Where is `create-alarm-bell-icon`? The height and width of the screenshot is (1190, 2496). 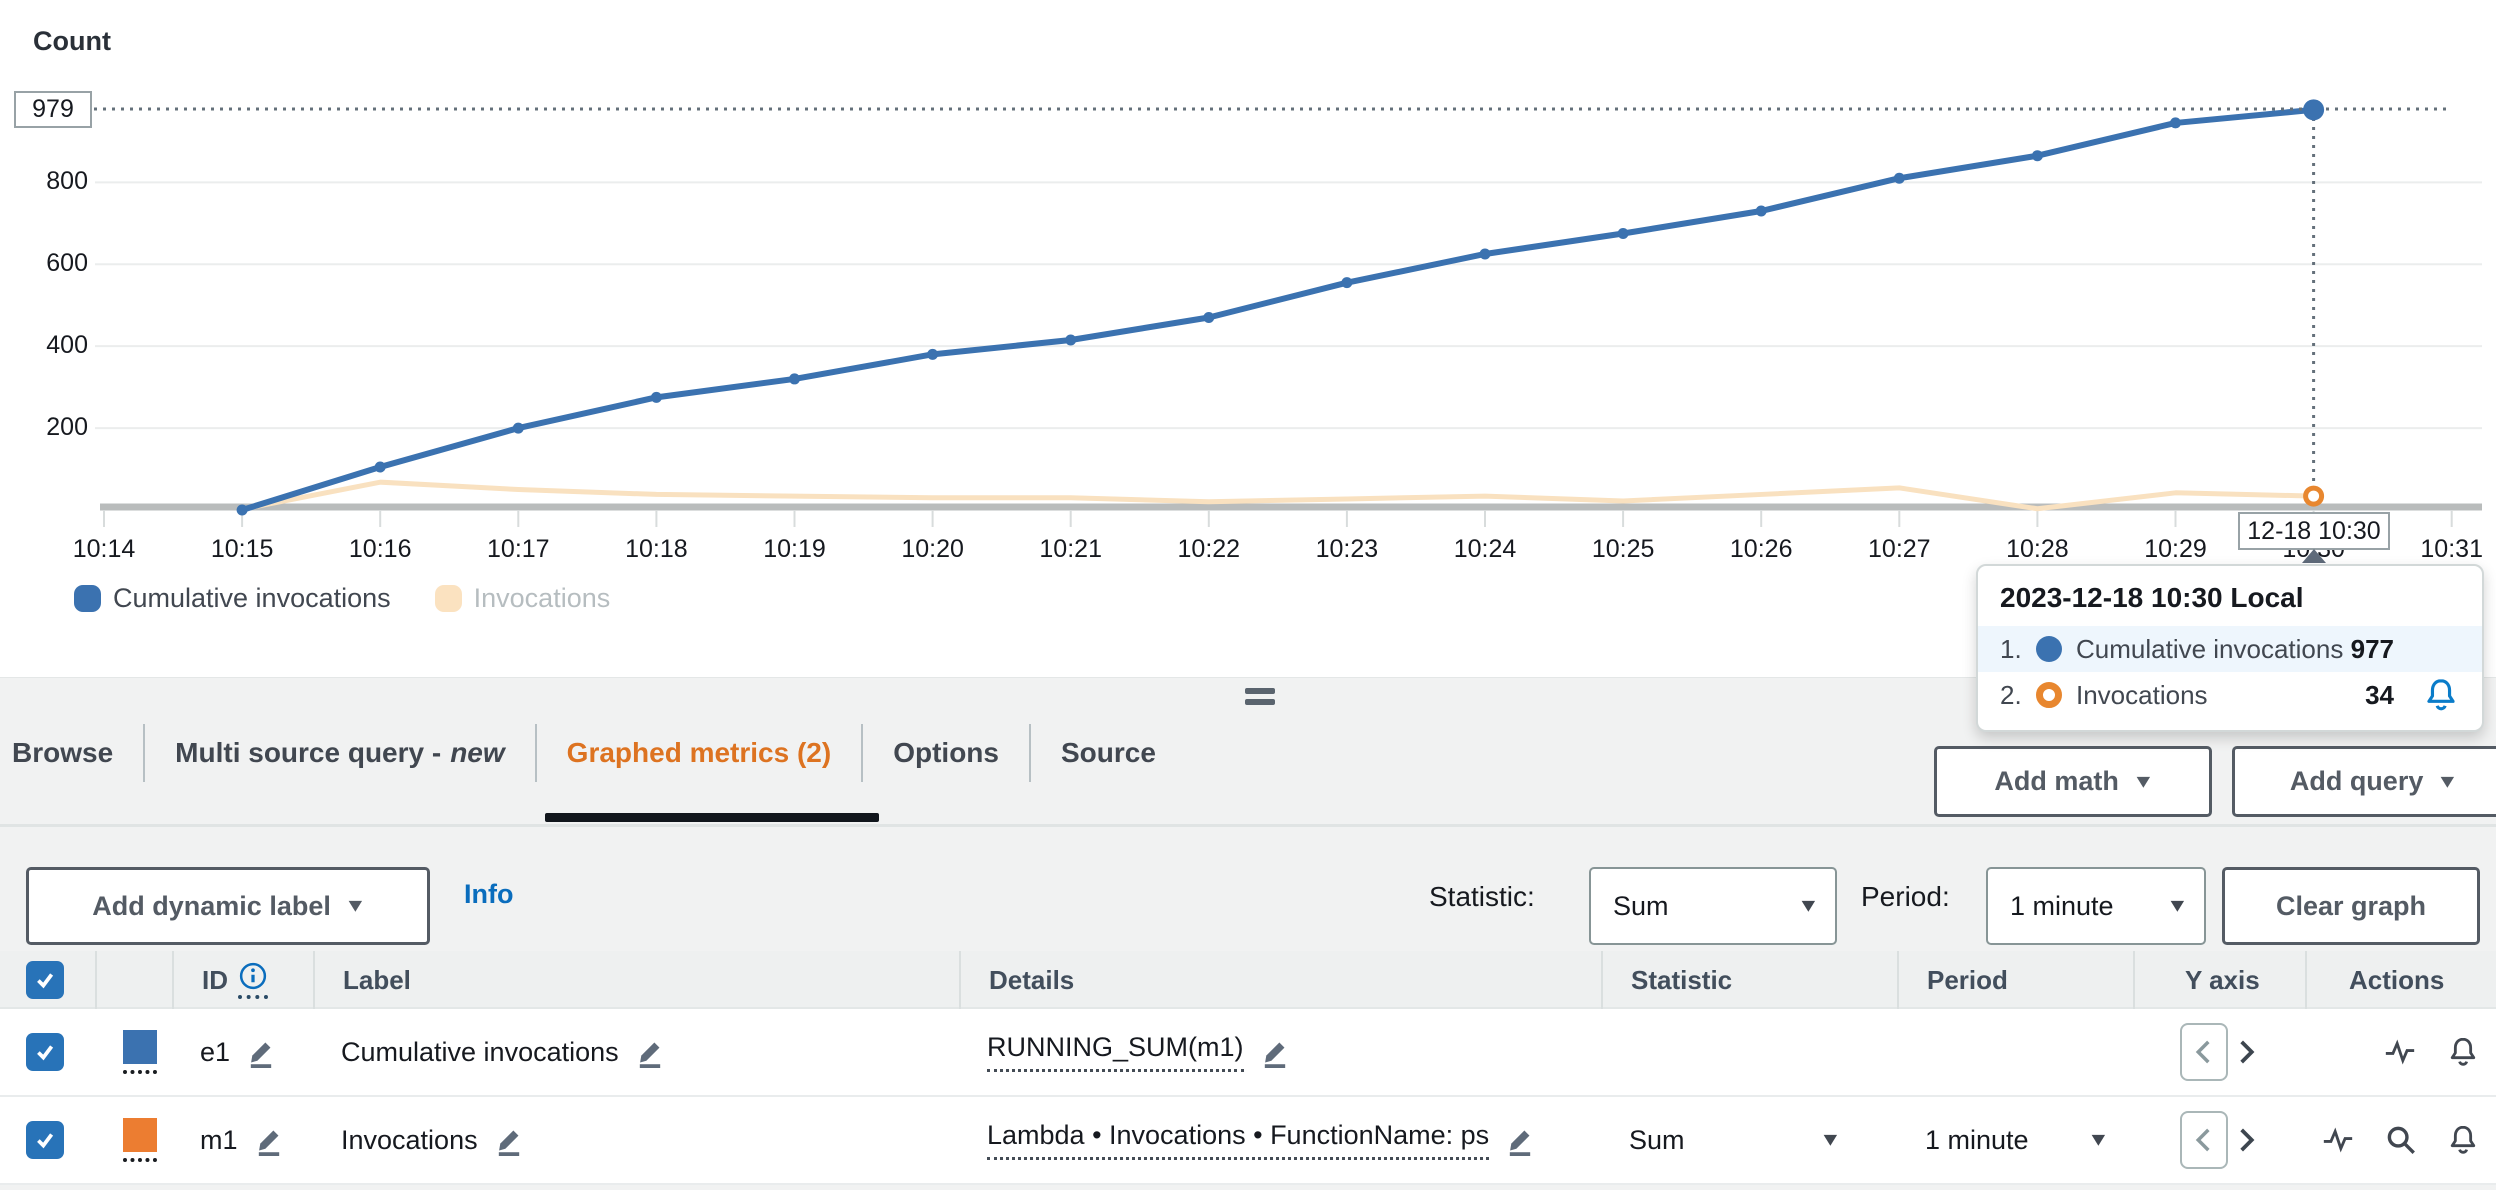
create-alarm-bell-icon is located at coordinates (2441, 695).